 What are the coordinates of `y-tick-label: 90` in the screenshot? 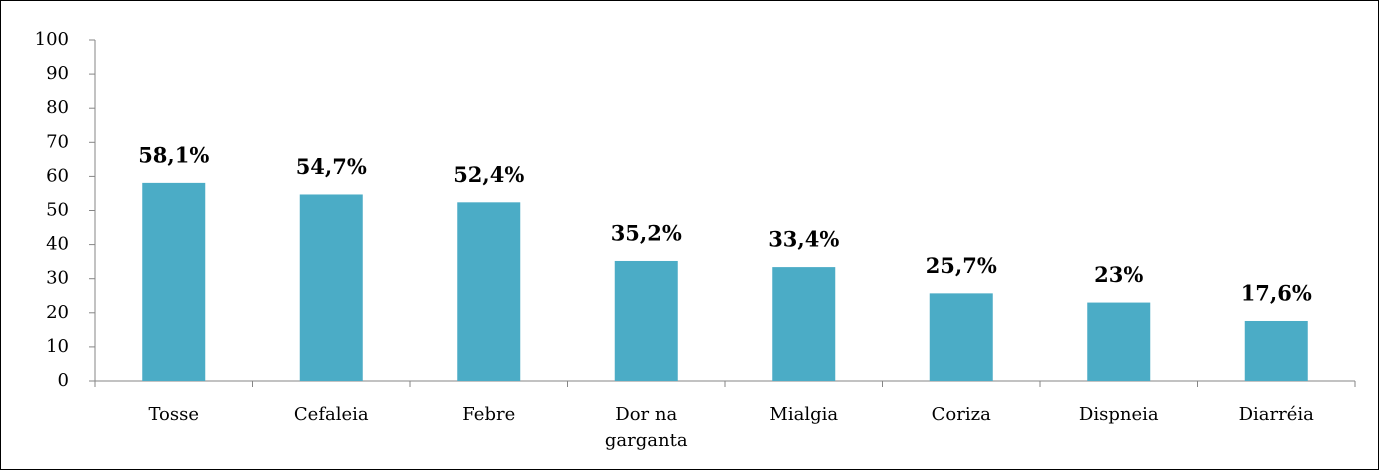 It's located at (57, 73).